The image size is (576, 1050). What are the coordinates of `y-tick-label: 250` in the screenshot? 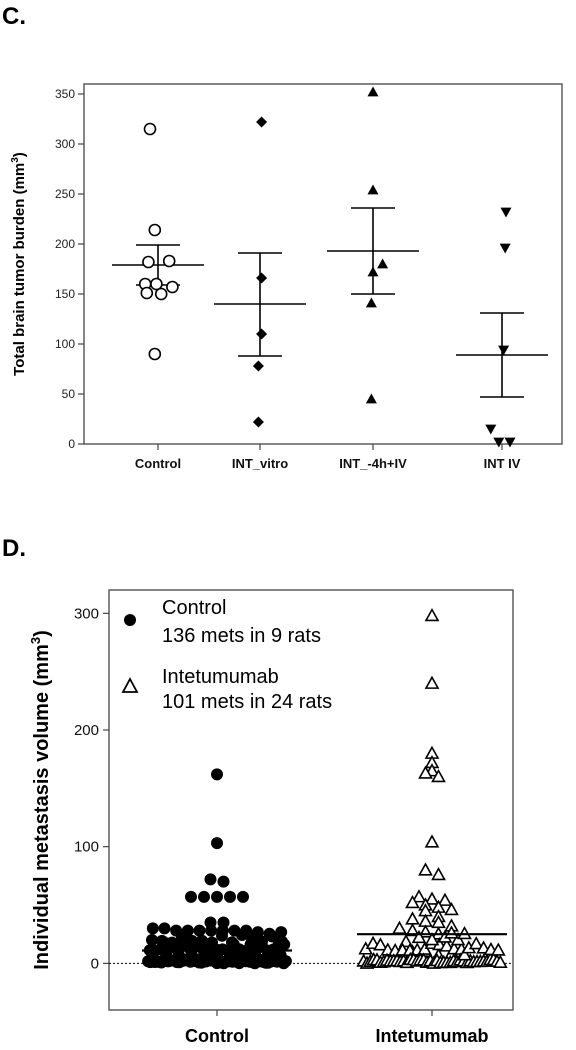 It's located at (65, 194).